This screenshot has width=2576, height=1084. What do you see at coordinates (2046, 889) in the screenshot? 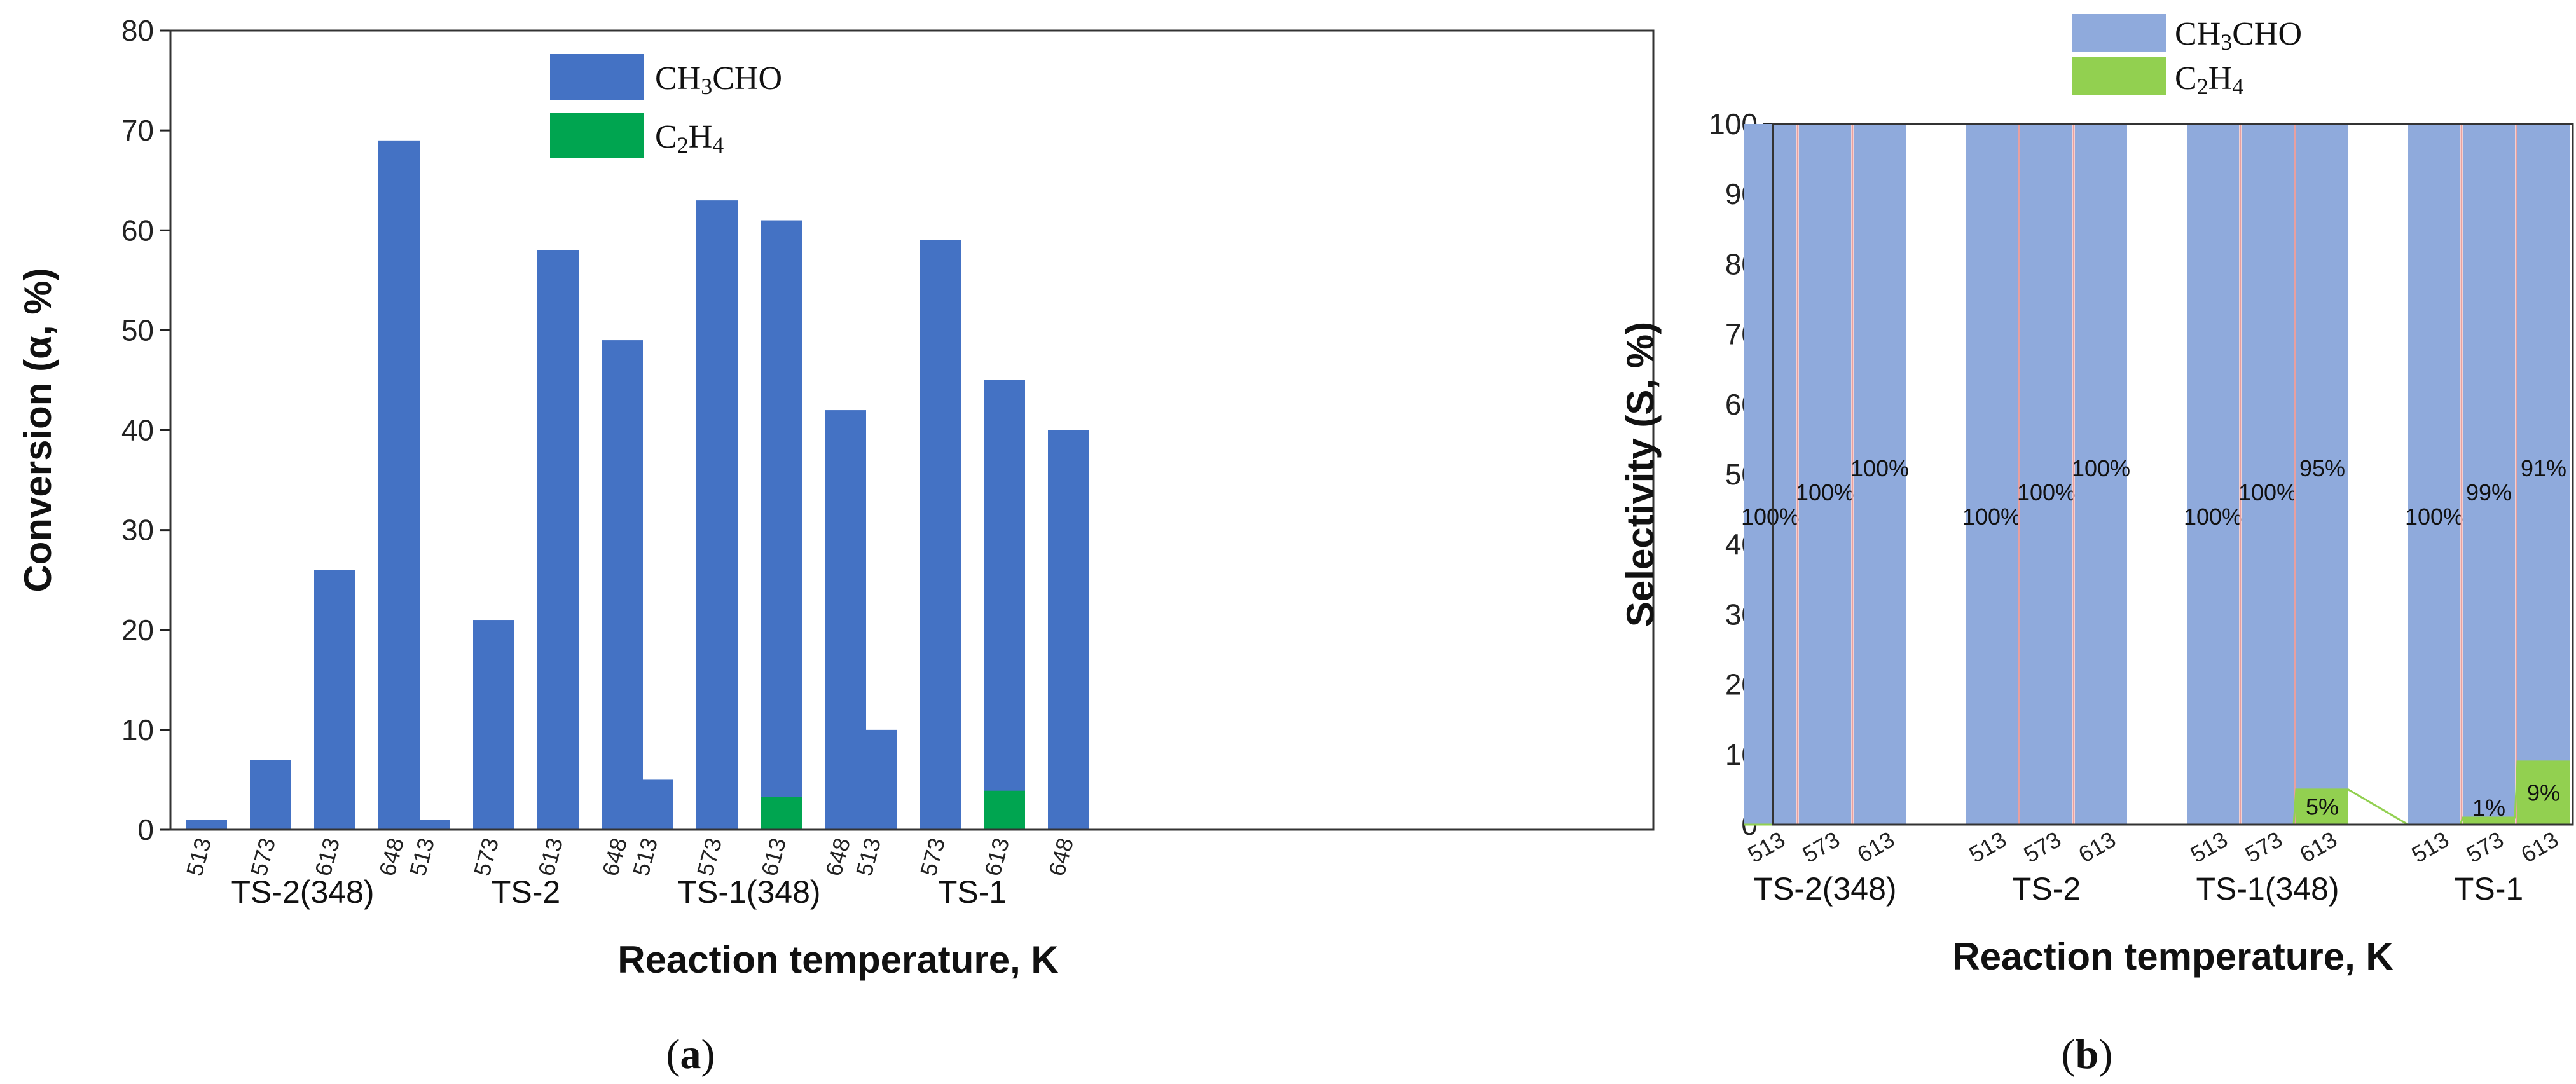
I see `group-label: TS-2` at bounding box center [2046, 889].